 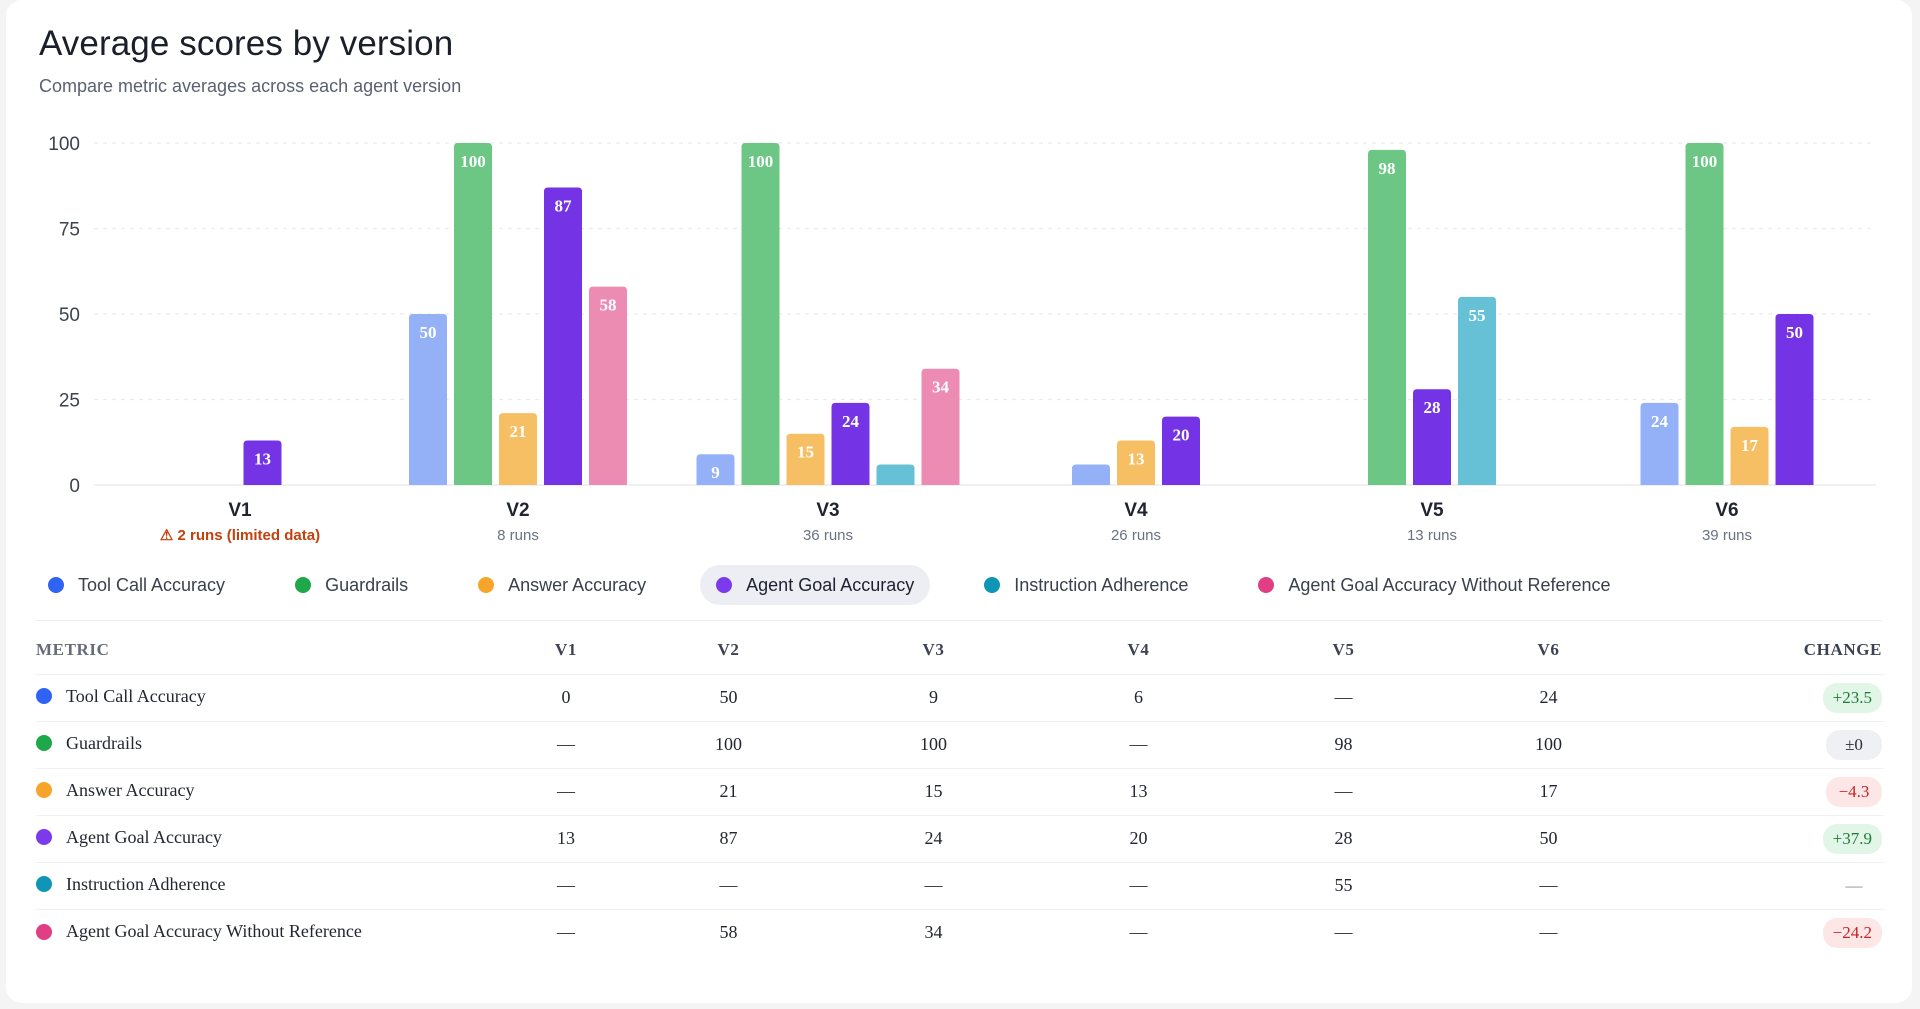 What do you see at coordinates (64, 144) in the screenshot?
I see `y-tick-label: 100` at bounding box center [64, 144].